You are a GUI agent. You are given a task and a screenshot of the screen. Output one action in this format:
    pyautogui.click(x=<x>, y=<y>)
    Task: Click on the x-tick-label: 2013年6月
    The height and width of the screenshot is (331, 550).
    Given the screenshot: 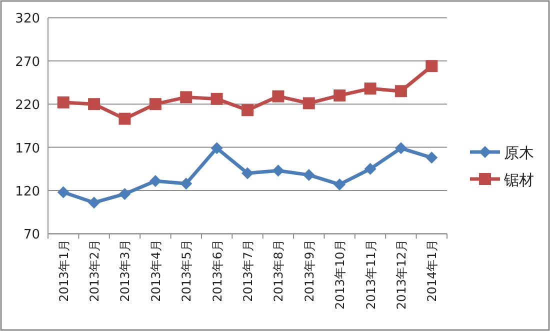 What is the action you would take?
    pyautogui.click(x=217, y=271)
    